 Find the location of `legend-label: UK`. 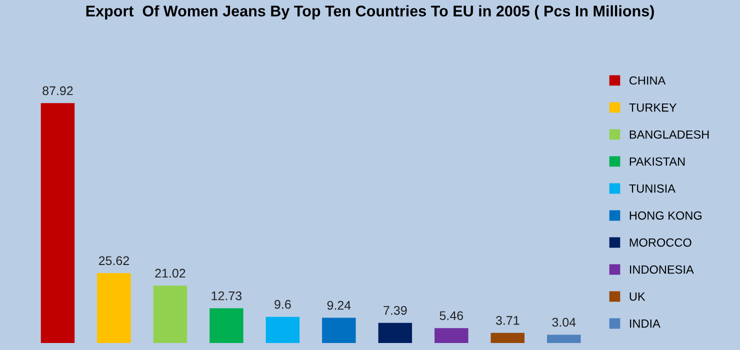

legend-label: UK is located at coordinates (638, 296).